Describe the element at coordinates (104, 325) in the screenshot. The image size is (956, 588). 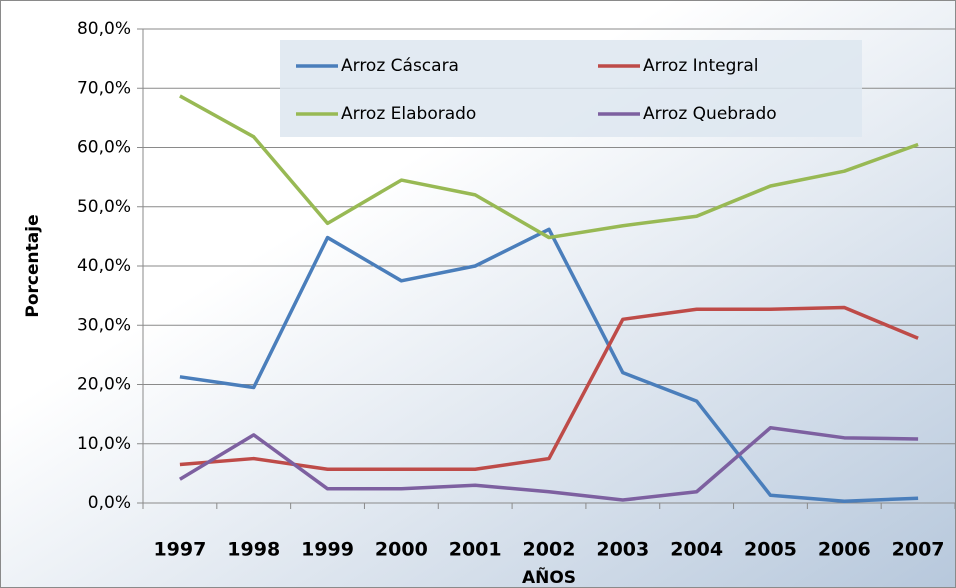
I see `y-tick-label: 30,0%` at that location.